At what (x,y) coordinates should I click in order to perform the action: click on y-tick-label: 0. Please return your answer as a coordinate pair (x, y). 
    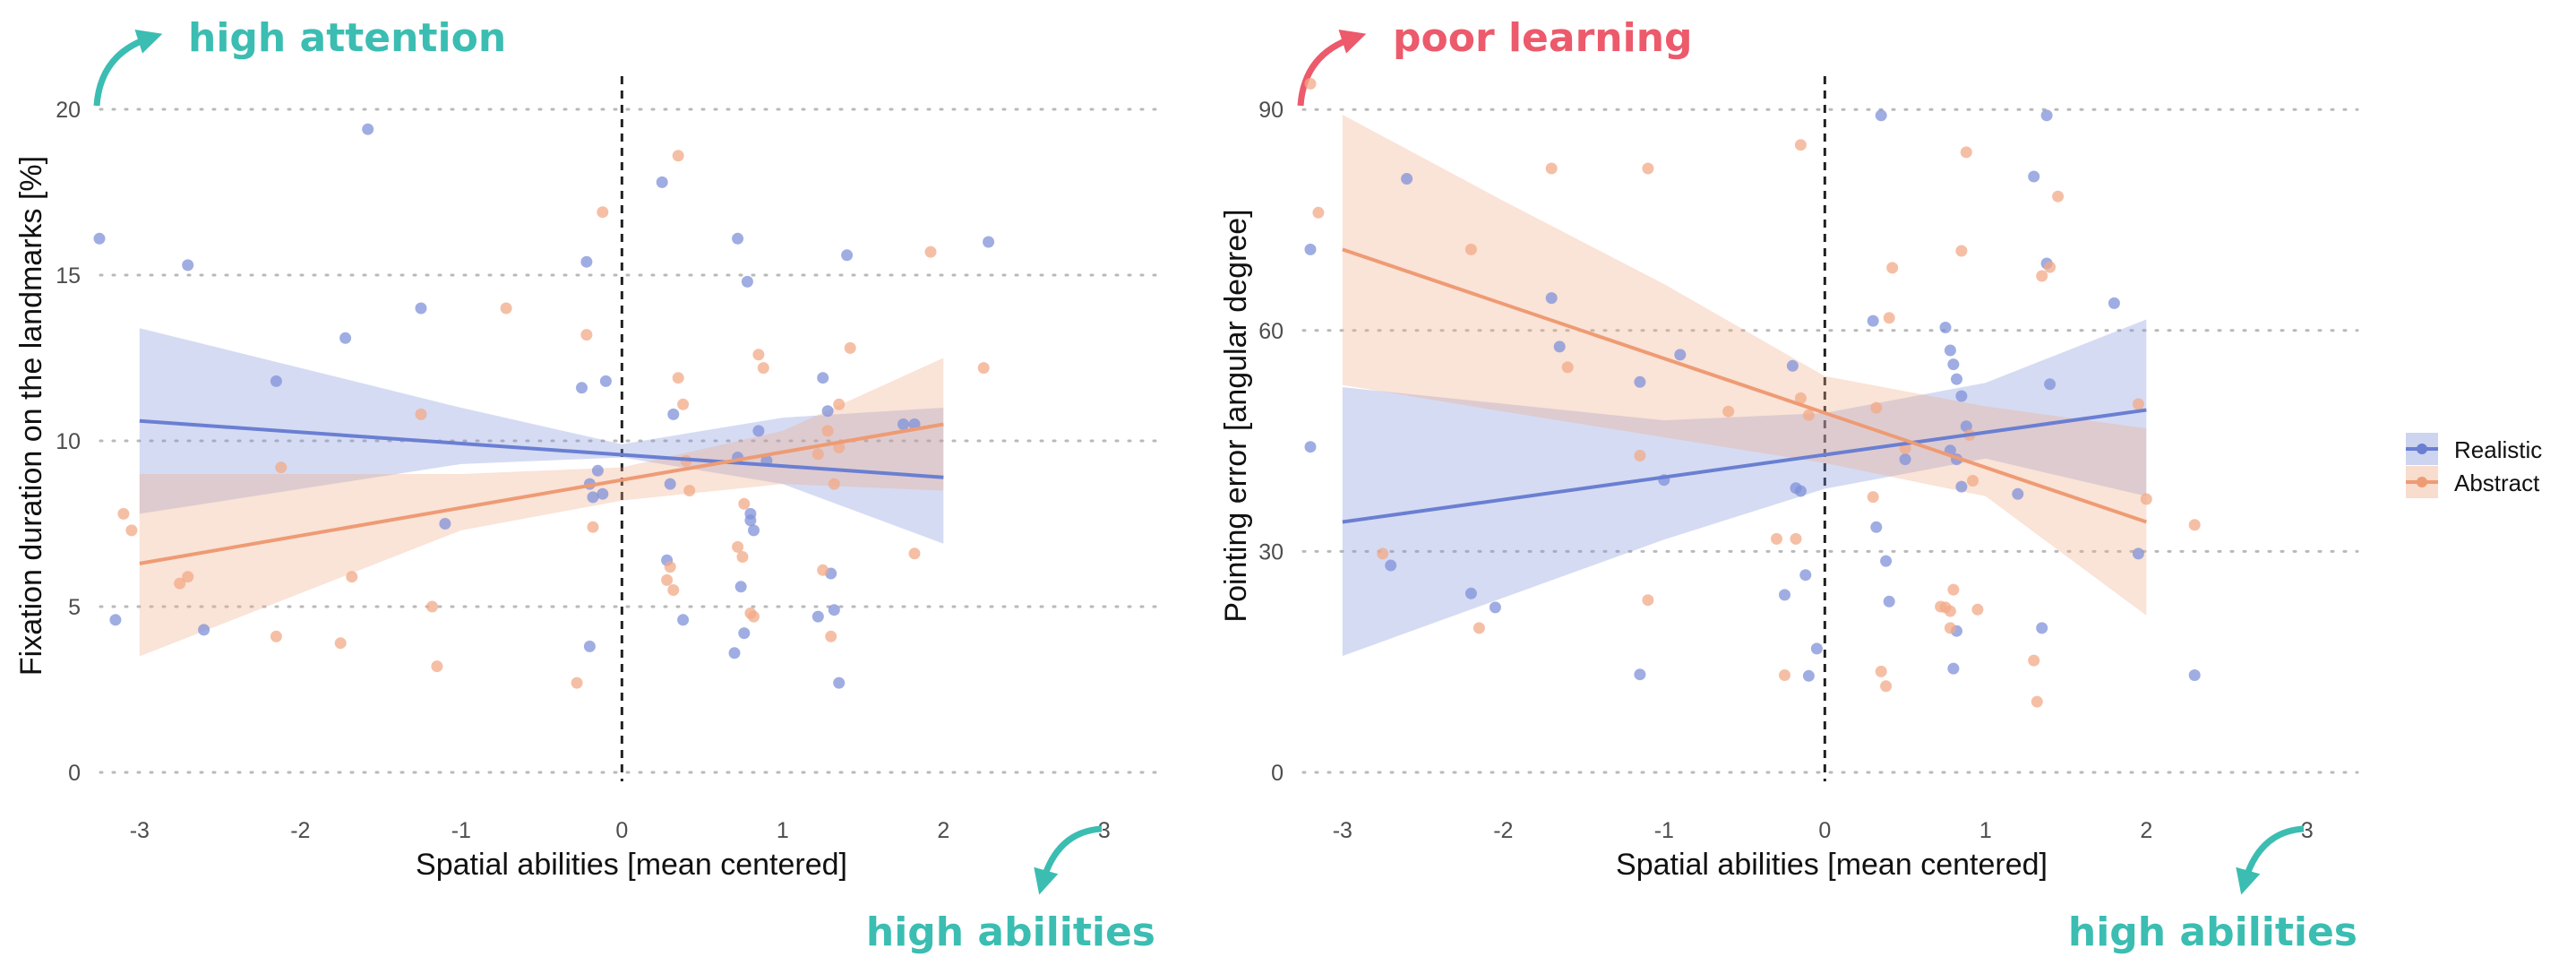
    Looking at the image, I should click on (1277, 773).